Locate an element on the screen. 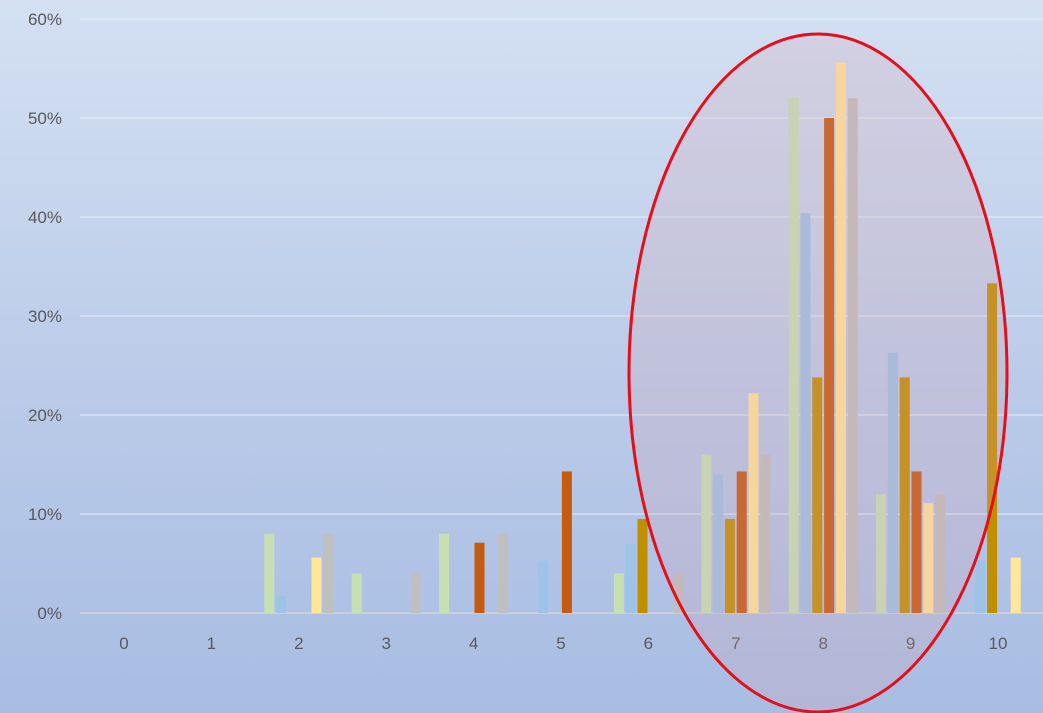 Image resolution: width=1043 pixels, height=713 pixels. y-axis-ticks: 0% 10% 20% 30% 40% 50% 60% is located at coordinates (45, 316).